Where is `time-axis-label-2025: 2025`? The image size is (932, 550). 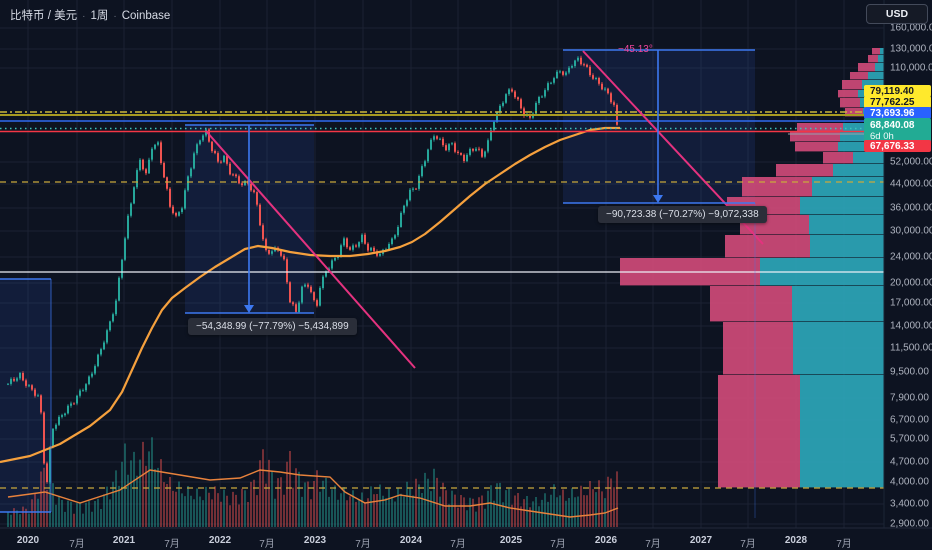
time-axis-label-2025: 2025 is located at coordinates (511, 540).